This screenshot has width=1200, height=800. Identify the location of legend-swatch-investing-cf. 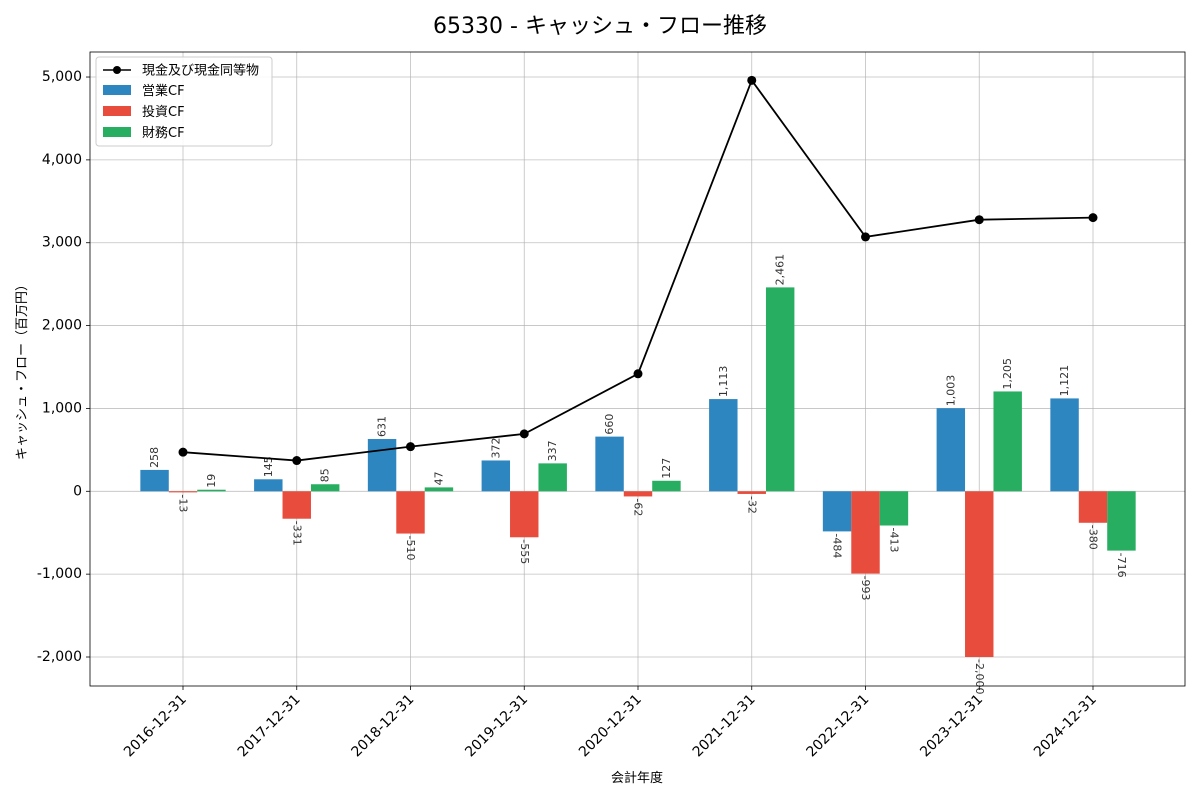
(117, 111).